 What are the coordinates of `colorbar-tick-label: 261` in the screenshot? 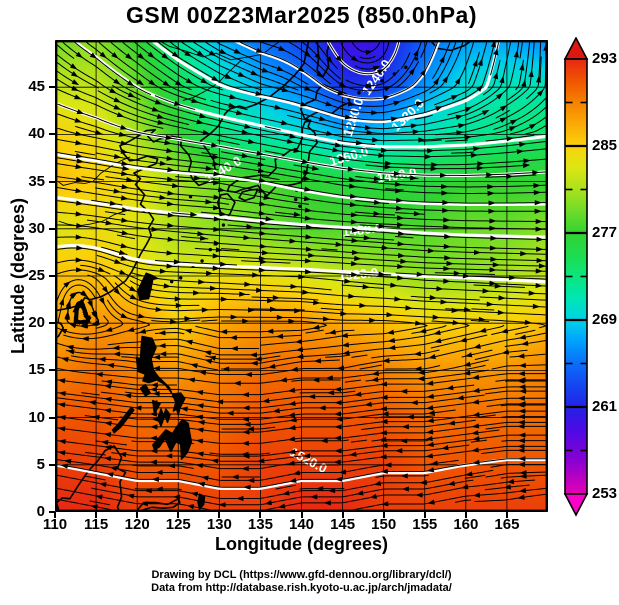 It's located at (605, 406).